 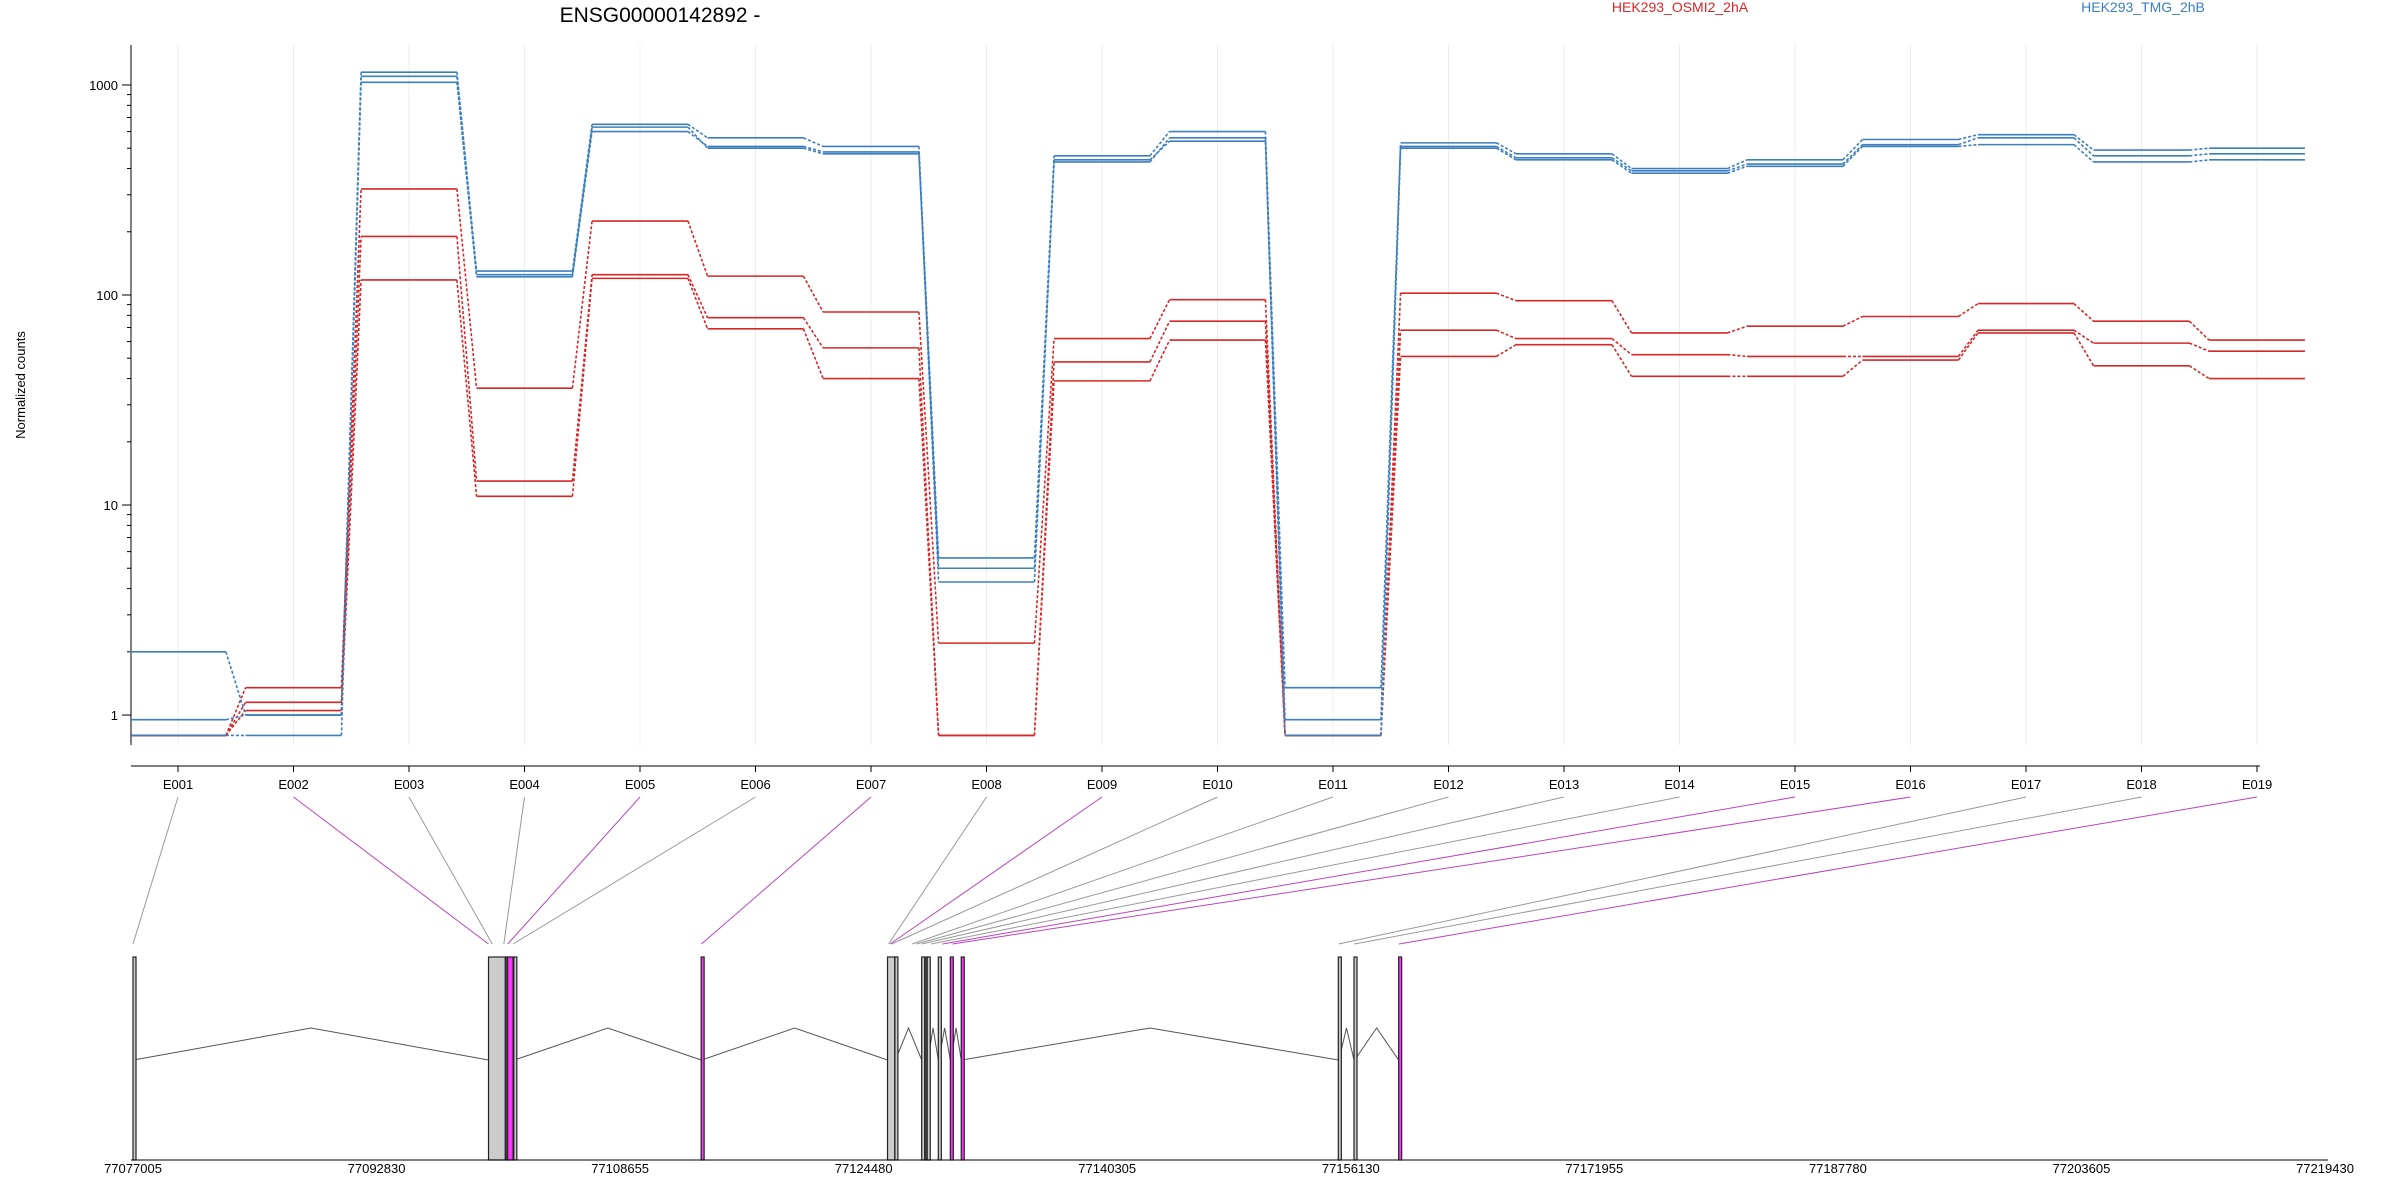 What do you see at coordinates (110, 395) in the screenshot?
I see `y-axis: 1 10 100 1000` at bounding box center [110, 395].